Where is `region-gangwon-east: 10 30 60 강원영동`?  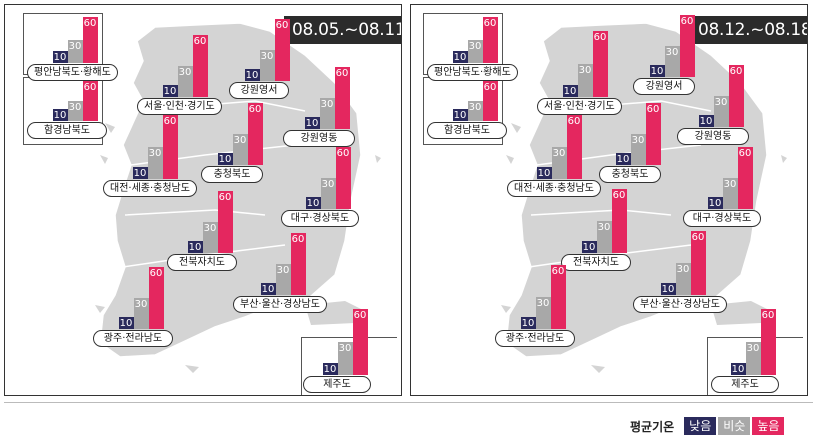 region-gangwon-east: 10 30 60 강원영동 is located at coordinates (713, 105).